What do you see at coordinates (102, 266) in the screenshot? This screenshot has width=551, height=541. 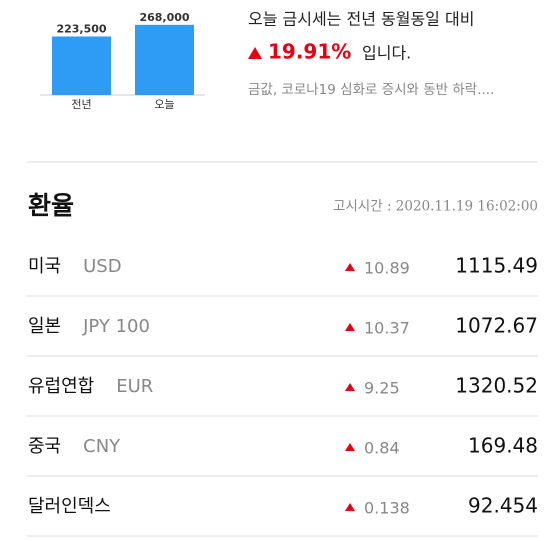 I see `currency-code: USD` at bounding box center [102, 266].